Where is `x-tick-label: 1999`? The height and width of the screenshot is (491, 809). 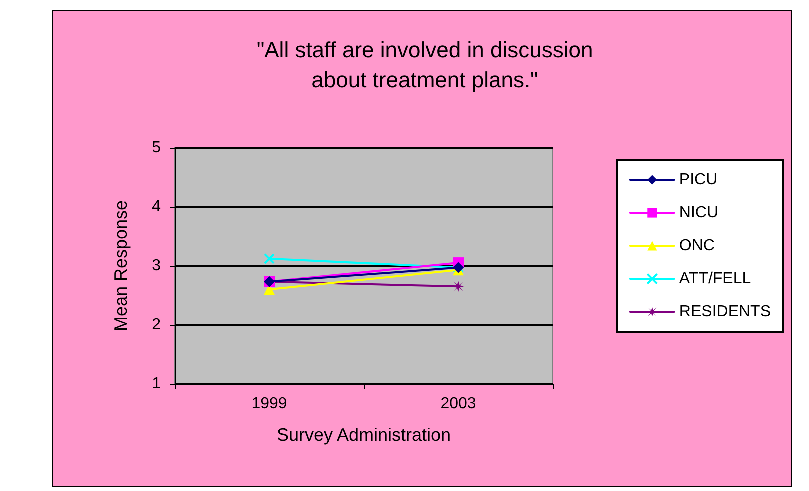
x-tick-label: 1999 is located at coordinates (270, 404).